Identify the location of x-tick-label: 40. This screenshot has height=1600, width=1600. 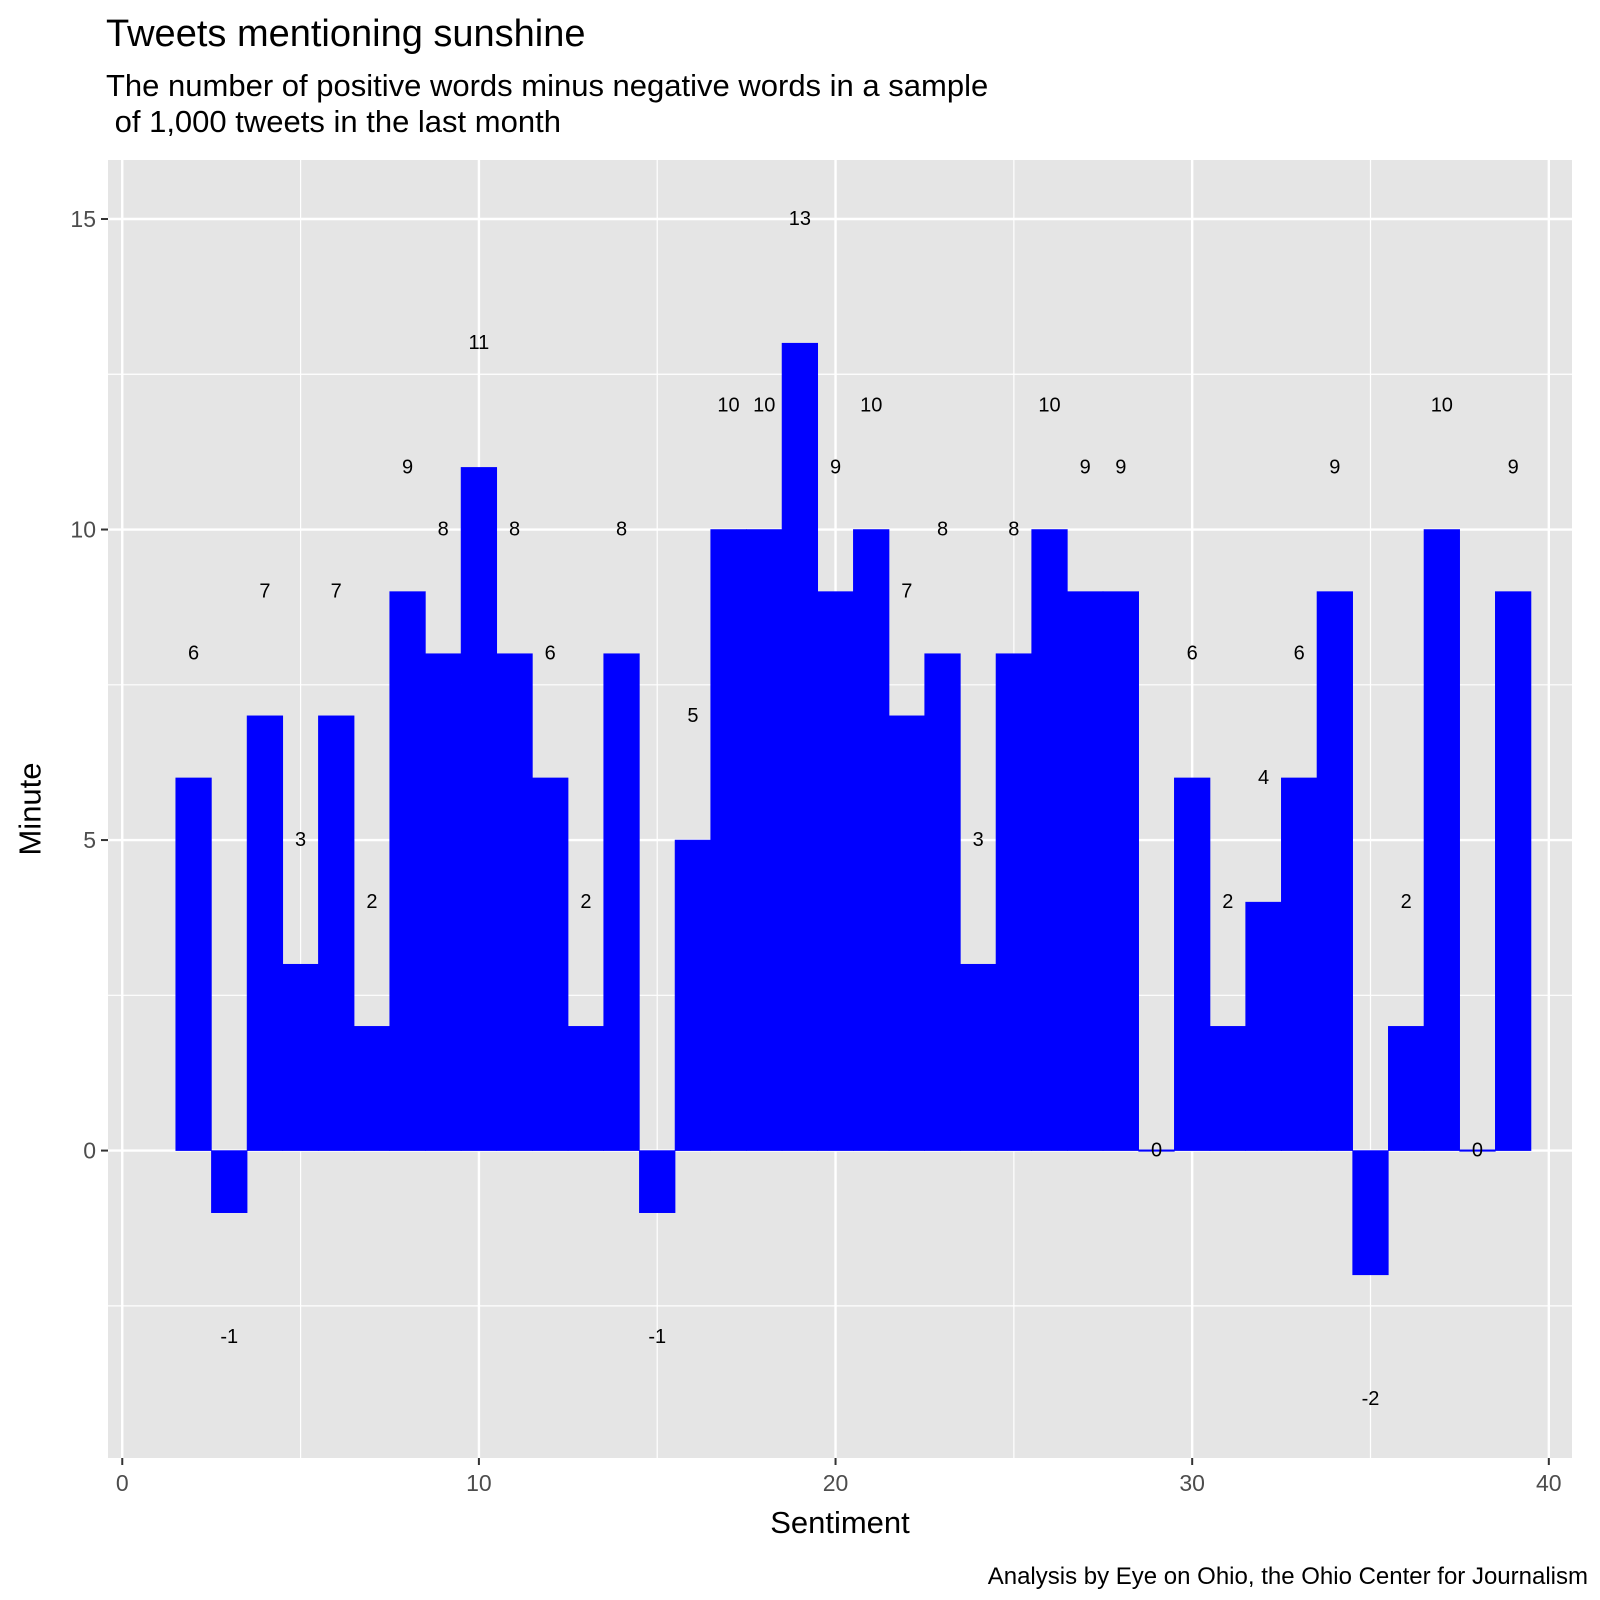
(1549, 1483).